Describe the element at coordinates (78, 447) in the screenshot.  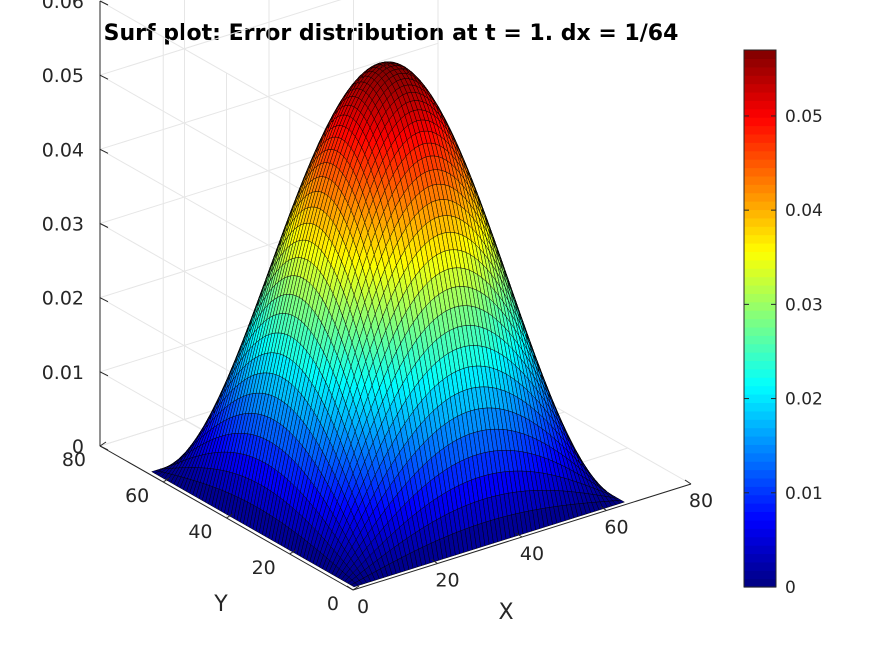
I see `z-tick-label: 0` at that location.